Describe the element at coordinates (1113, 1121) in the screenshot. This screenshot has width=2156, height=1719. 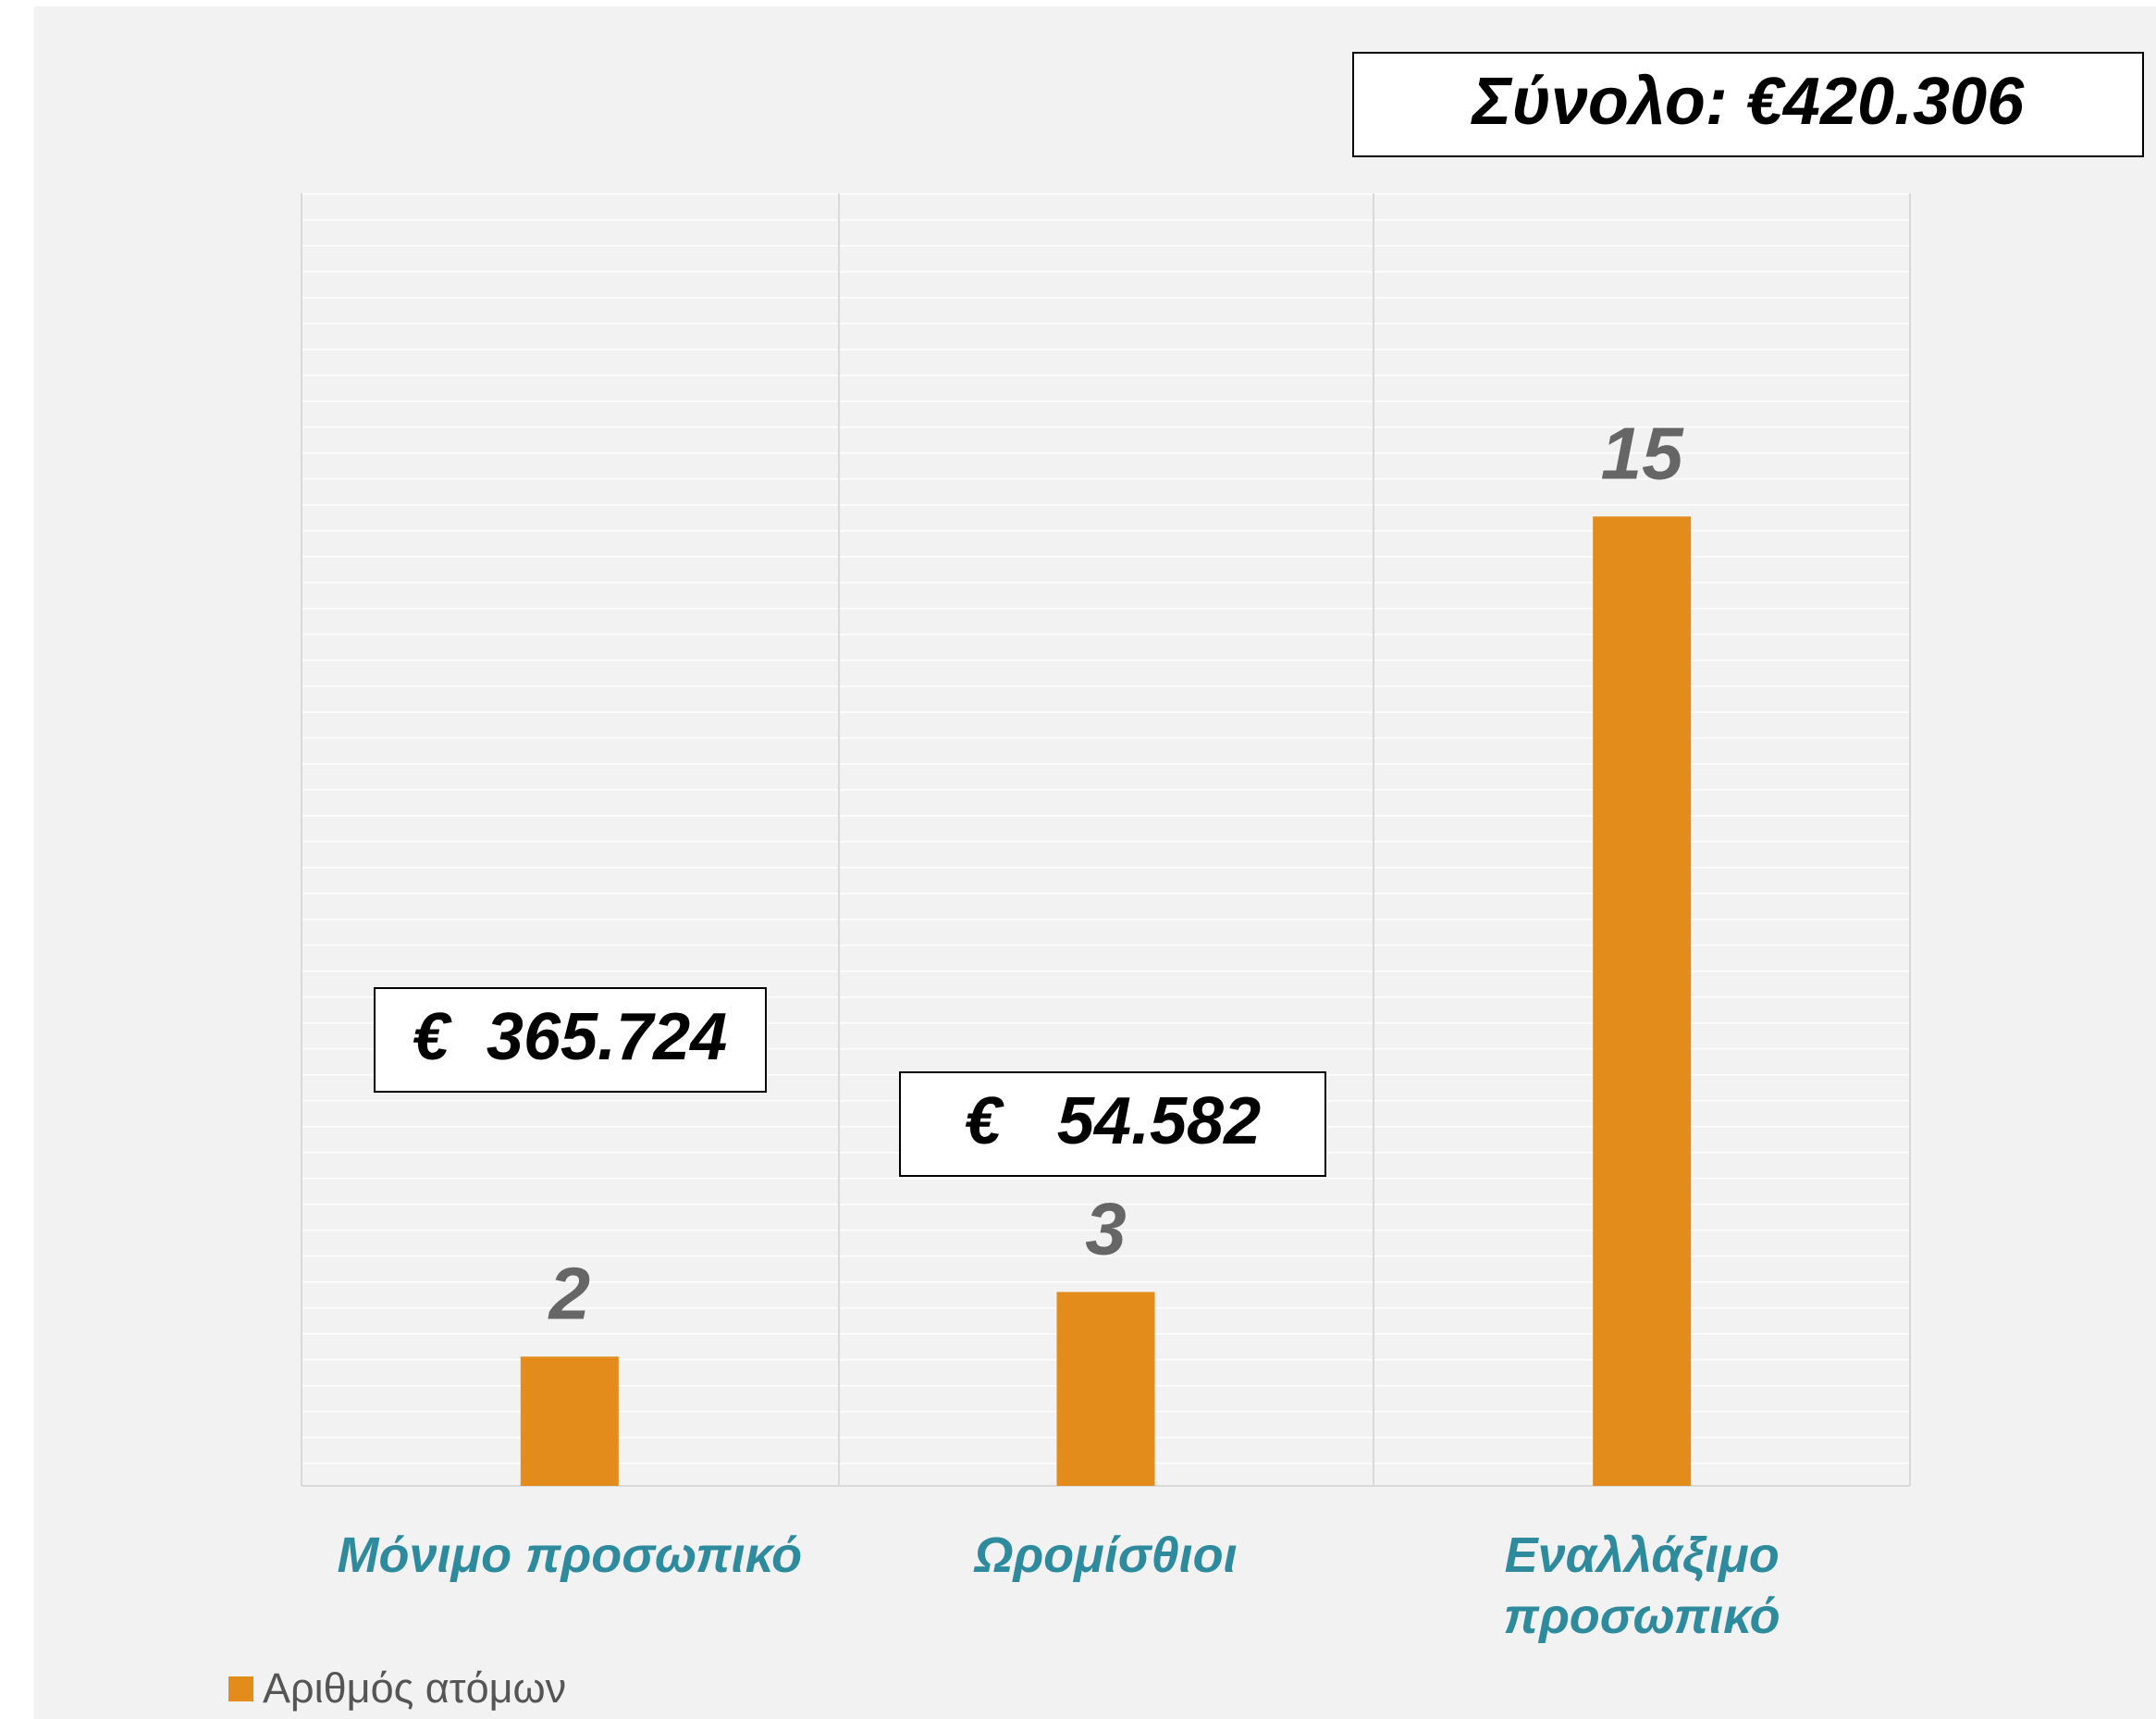
I see `cost-annotation: € 54.582` at that location.